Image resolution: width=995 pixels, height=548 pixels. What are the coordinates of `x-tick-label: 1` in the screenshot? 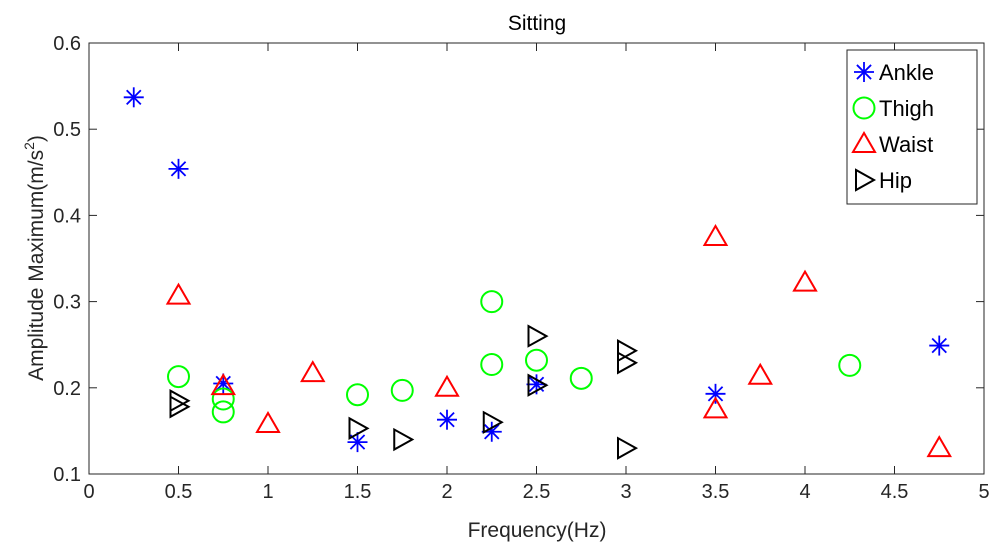 It's located at (267, 492).